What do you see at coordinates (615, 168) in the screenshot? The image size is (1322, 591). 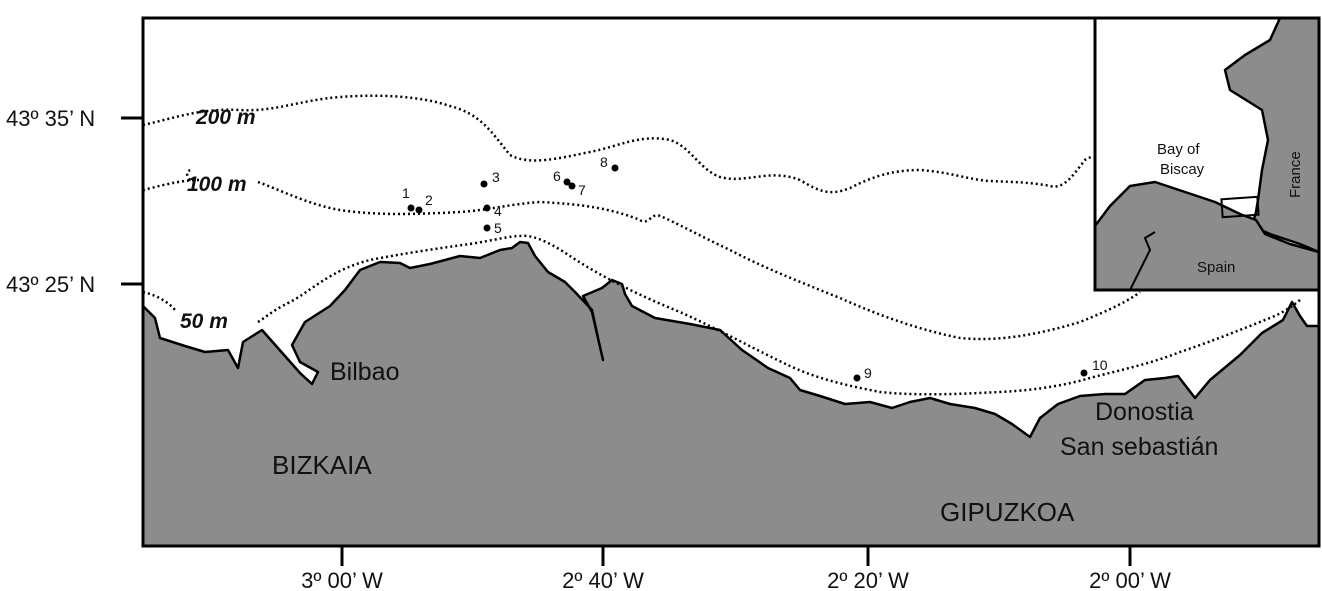 I see `site-8-marker` at bounding box center [615, 168].